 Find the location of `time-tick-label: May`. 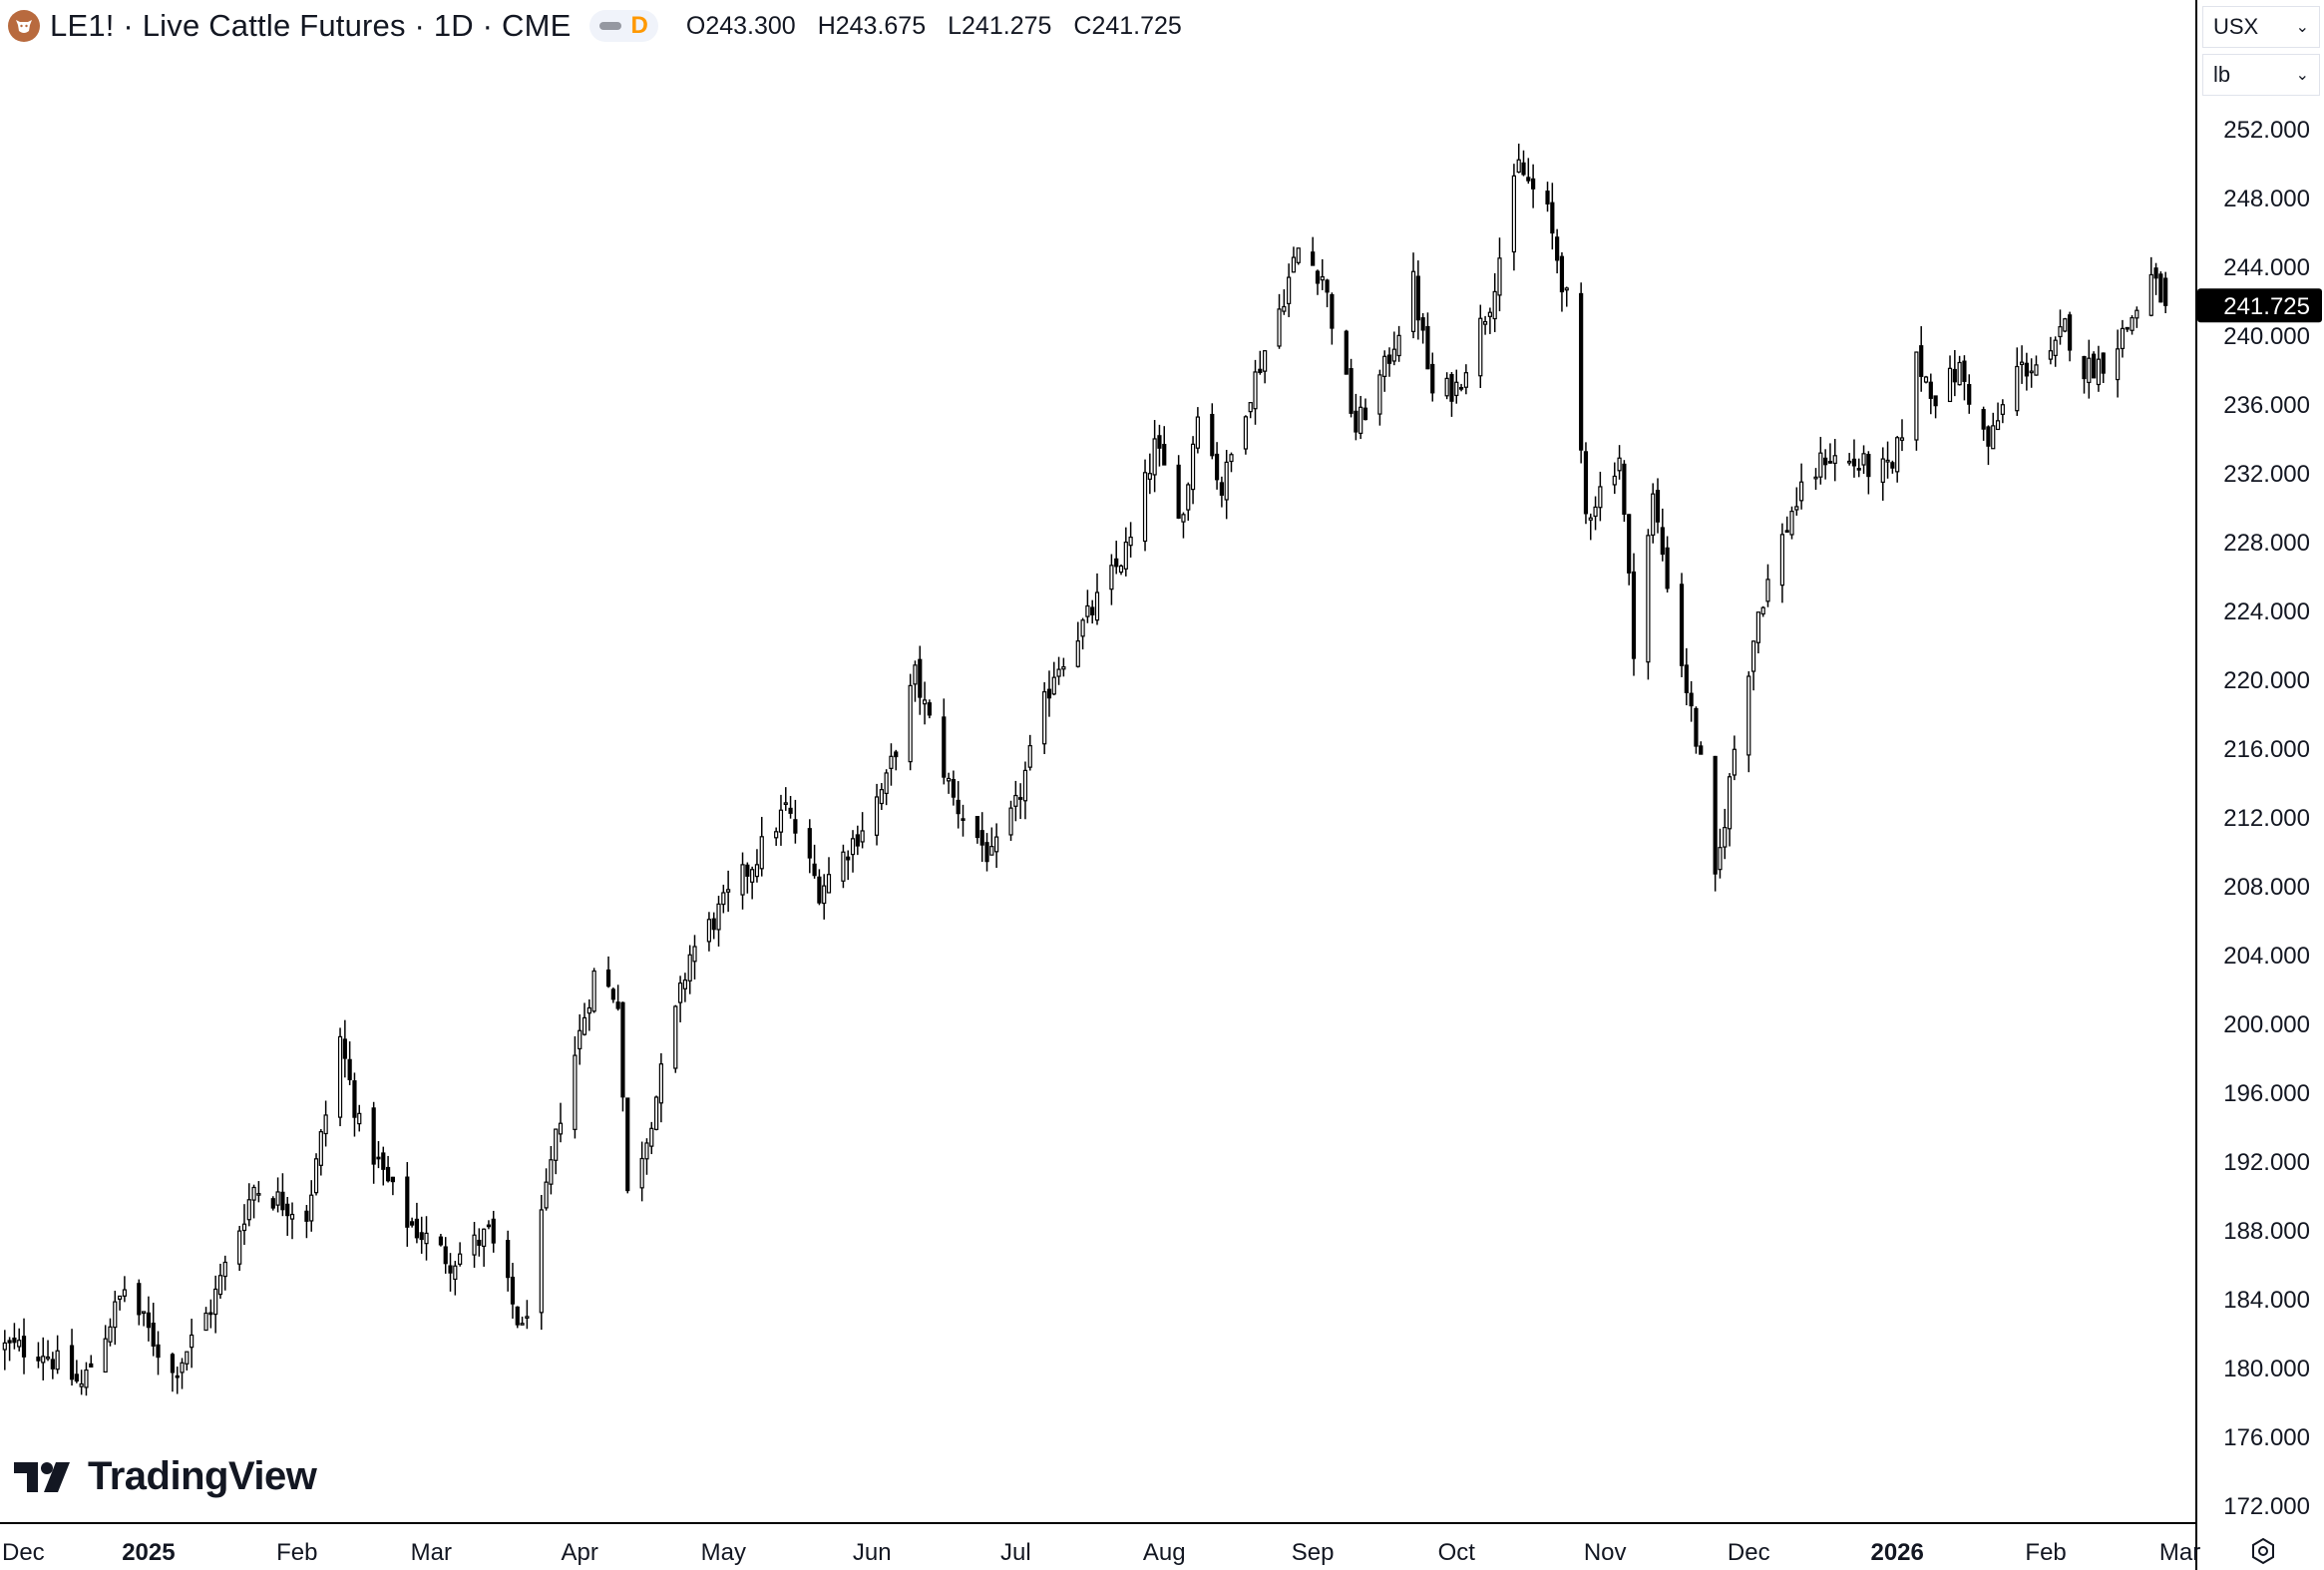

time-tick-label: May is located at coordinates (723, 1552).